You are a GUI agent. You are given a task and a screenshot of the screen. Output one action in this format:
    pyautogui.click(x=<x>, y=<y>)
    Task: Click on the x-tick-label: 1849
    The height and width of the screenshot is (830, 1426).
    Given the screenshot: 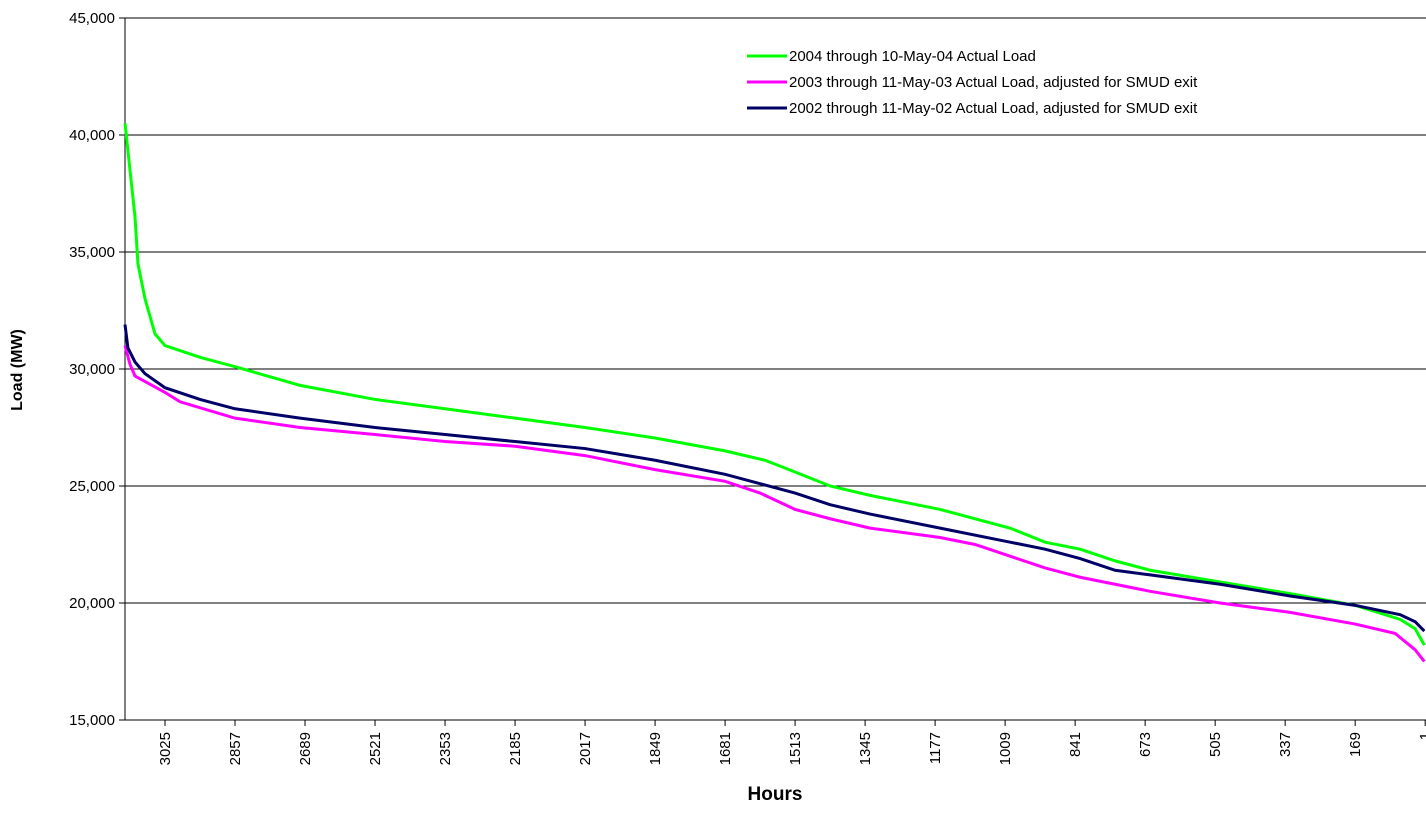 What is the action you would take?
    pyautogui.click(x=655, y=748)
    